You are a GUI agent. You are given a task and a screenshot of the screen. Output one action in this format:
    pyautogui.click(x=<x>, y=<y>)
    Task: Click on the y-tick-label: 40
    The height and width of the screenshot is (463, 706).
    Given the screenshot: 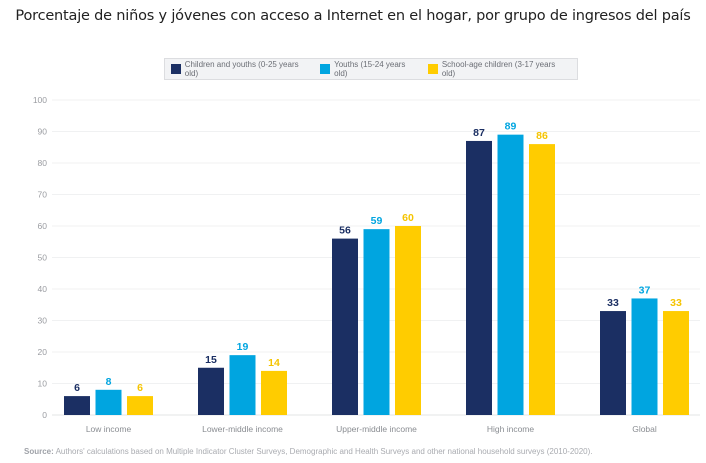 What is the action you would take?
    pyautogui.click(x=43, y=289)
    